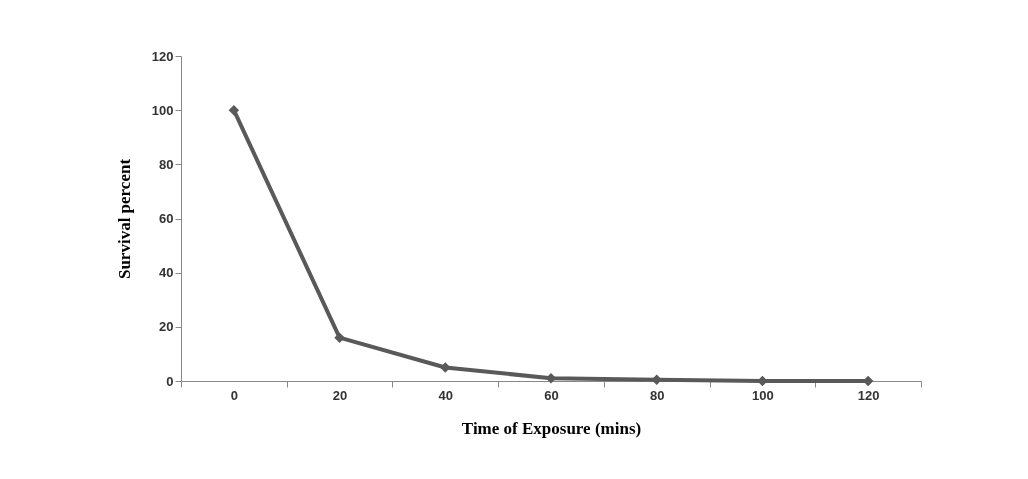 The image size is (1028, 479). Describe the element at coordinates (162, 110) in the screenshot. I see `y-tick-label: 100` at that location.